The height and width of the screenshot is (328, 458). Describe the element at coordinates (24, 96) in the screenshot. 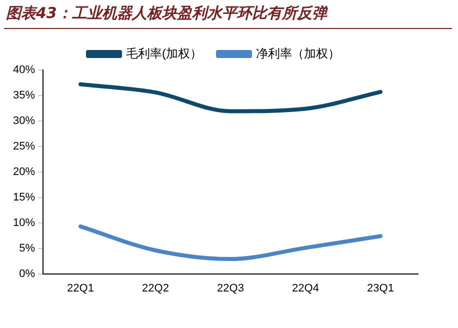

I see `y-tick-label: 35%` at that location.